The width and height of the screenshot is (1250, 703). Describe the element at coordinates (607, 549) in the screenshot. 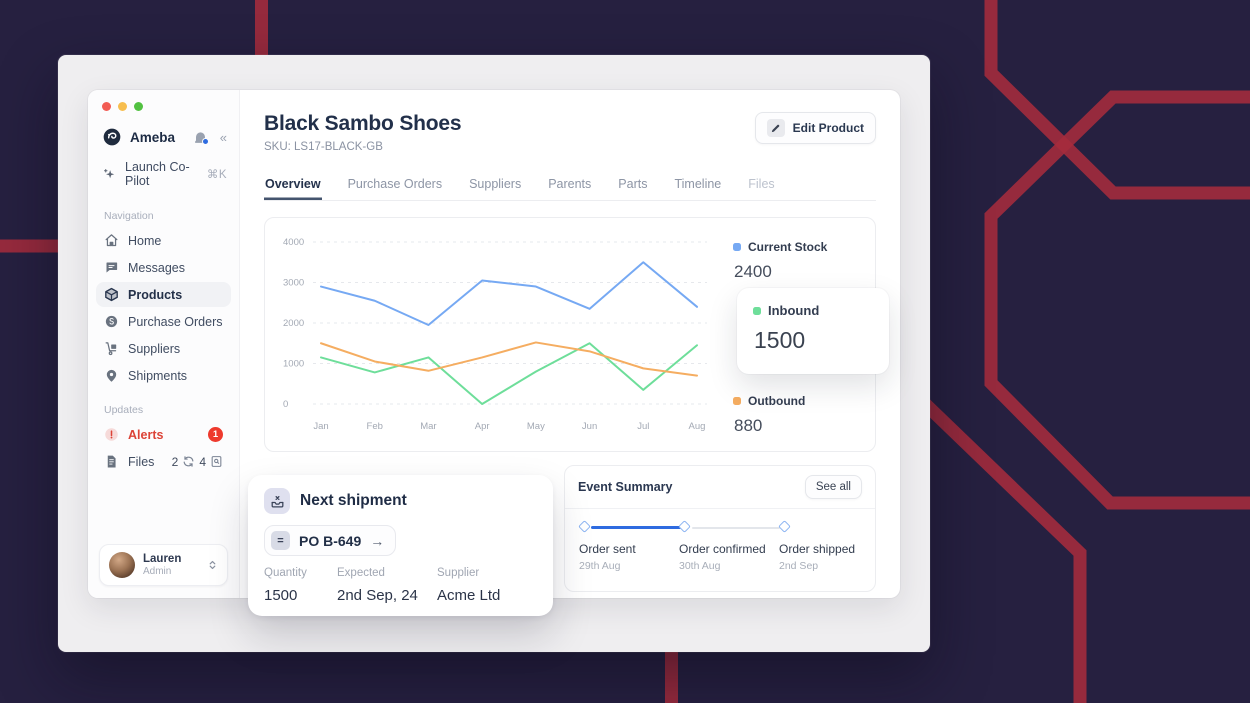

I see `milestone-label: Order sent` at that location.